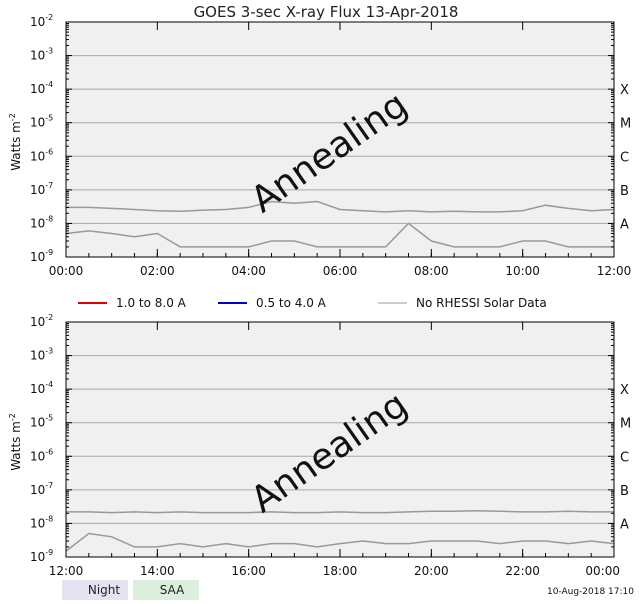 The width and height of the screenshot is (640, 604). Describe the element at coordinates (522, 571) in the screenshot. I see `x-tick-label: 22:00` at that location.